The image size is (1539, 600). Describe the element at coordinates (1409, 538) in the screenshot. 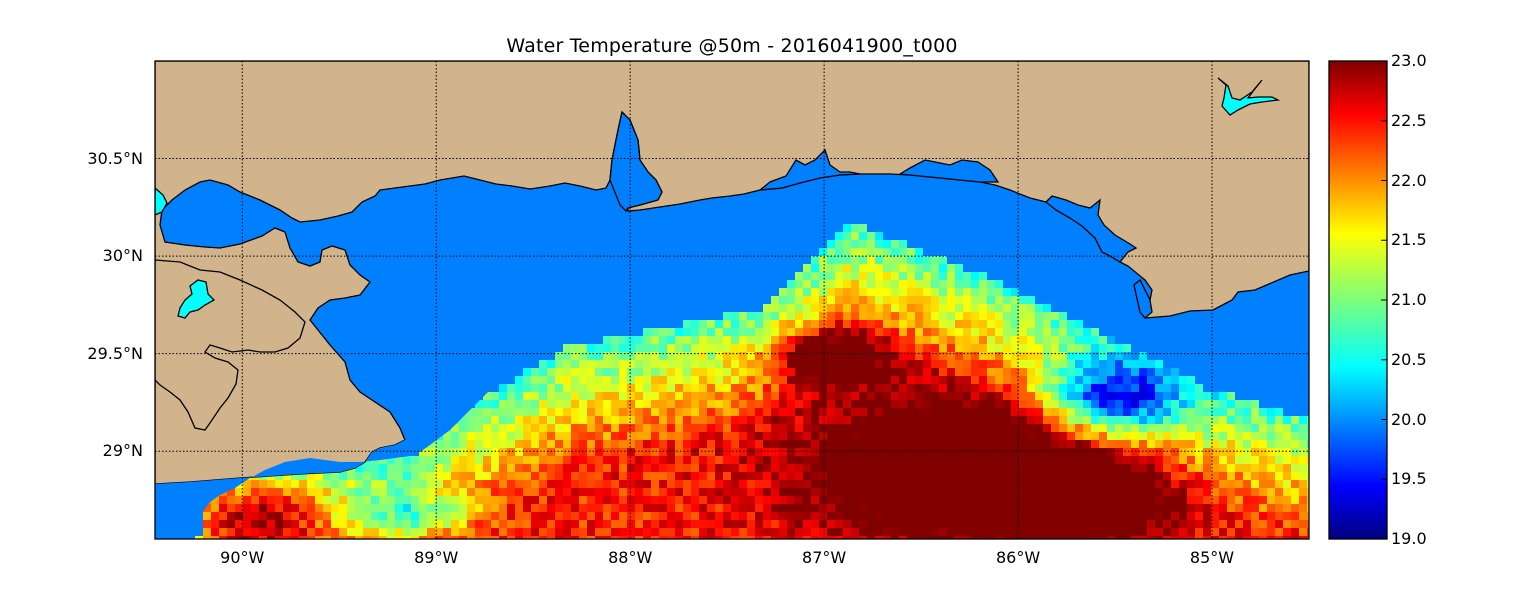

I see `colorbar-label: 19.0` at that location.